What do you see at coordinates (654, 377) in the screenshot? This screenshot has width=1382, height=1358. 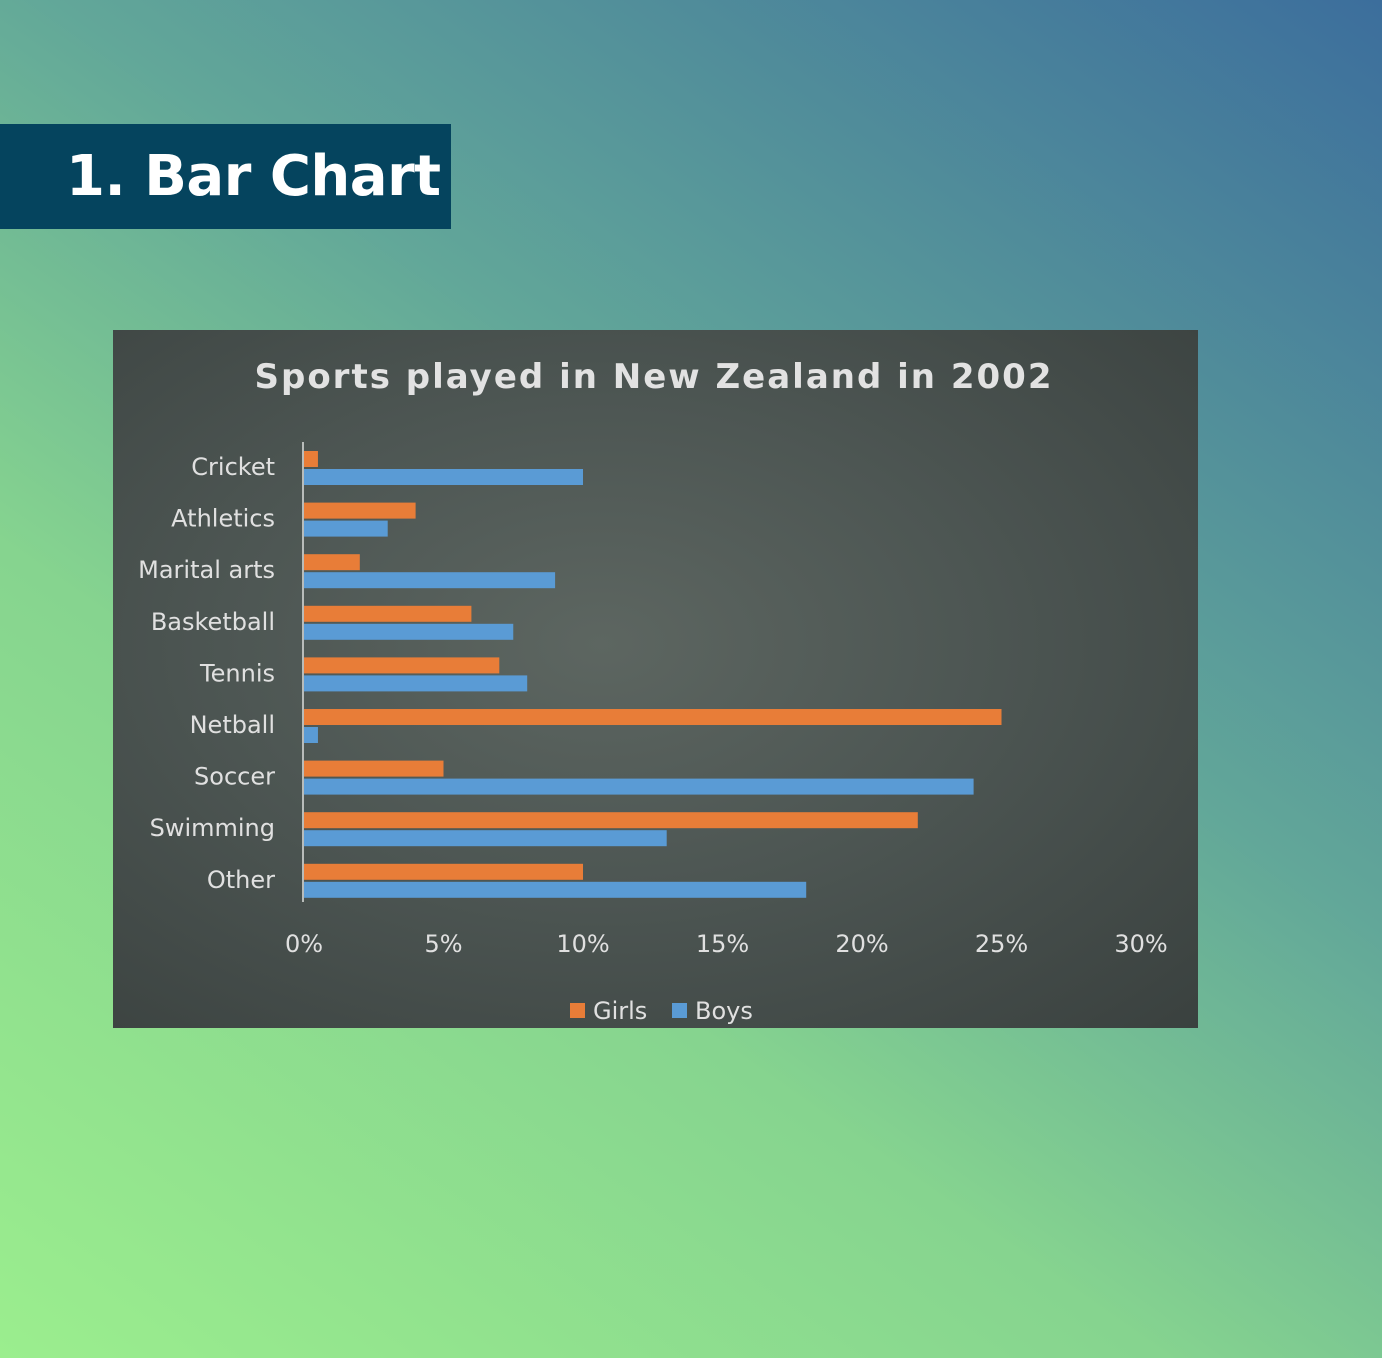 I see `chart-title: Sports played in New Zealand in 2002` at bounding box center [654, 377].